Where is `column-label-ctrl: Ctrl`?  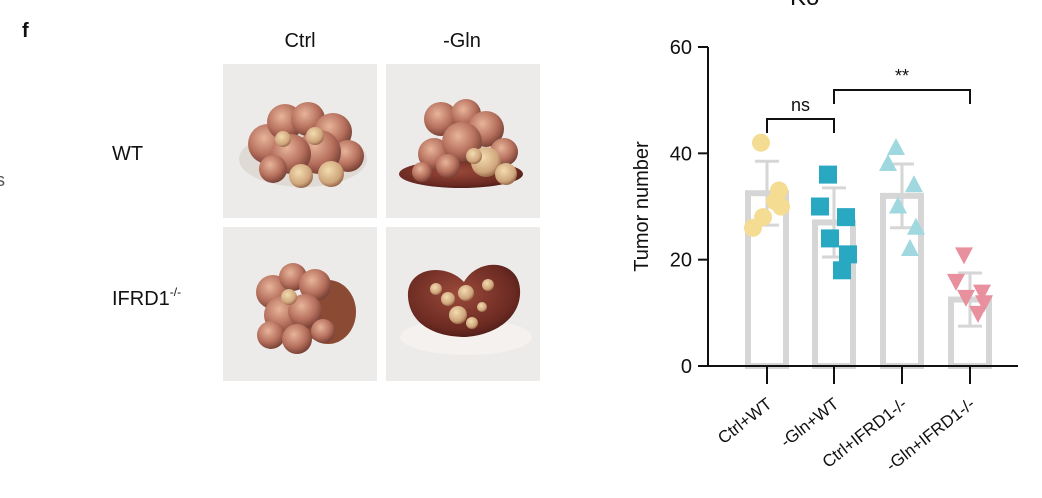
column-label-ctrl: Ctrl is located at coordinates (300, 41).